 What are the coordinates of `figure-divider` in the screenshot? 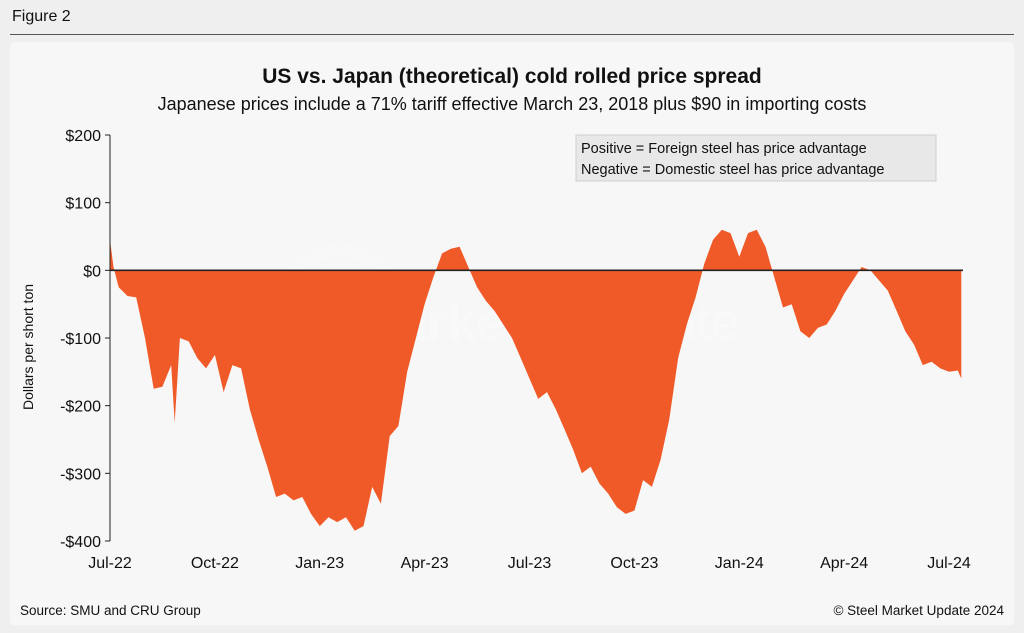 It's located at (512, 34).